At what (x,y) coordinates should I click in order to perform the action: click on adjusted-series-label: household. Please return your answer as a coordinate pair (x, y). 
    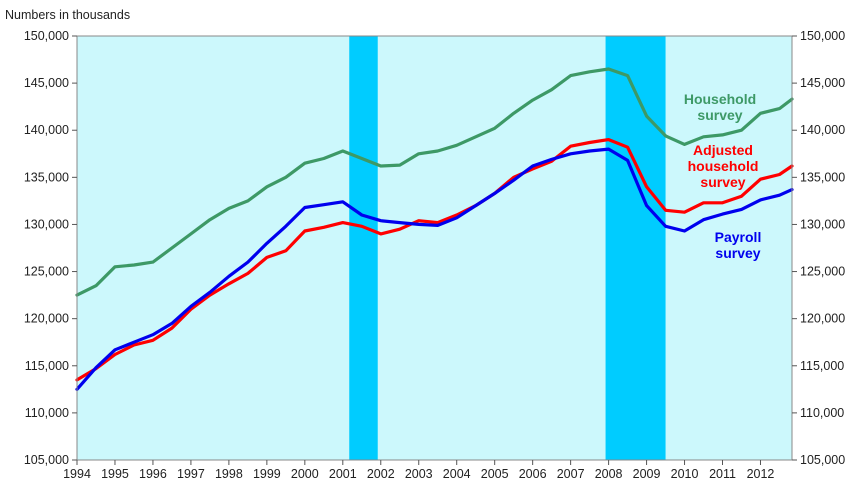
    Looking at the image, I should click on (723, 166).